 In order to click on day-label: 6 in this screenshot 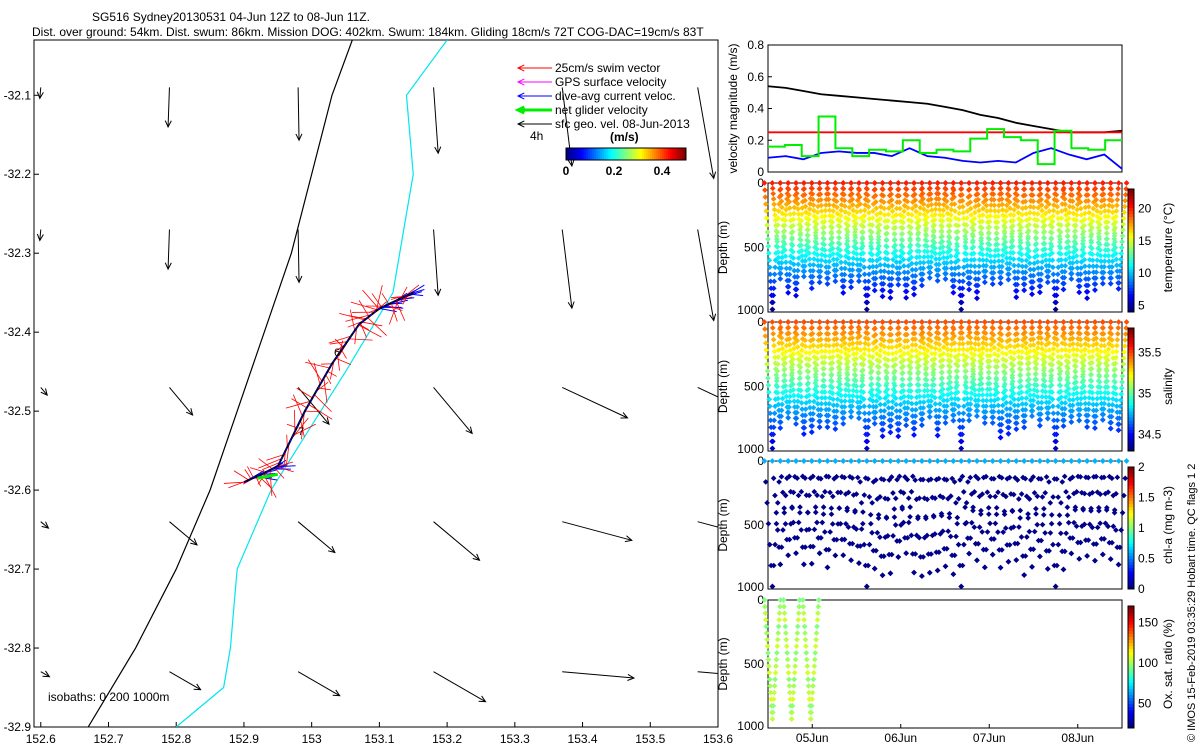, I will do `click(337, 353)`.